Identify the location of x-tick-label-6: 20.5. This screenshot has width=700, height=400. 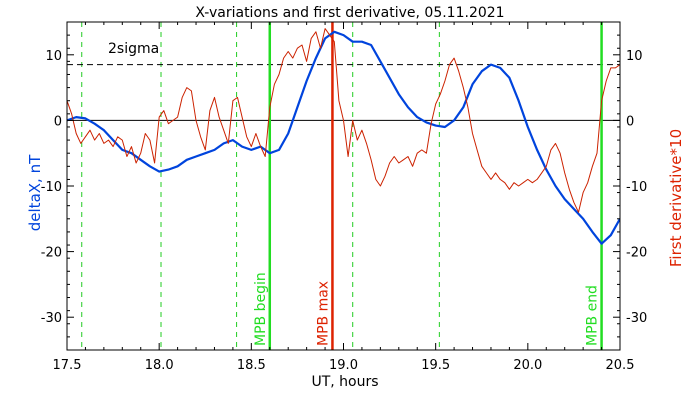
(620, 365).